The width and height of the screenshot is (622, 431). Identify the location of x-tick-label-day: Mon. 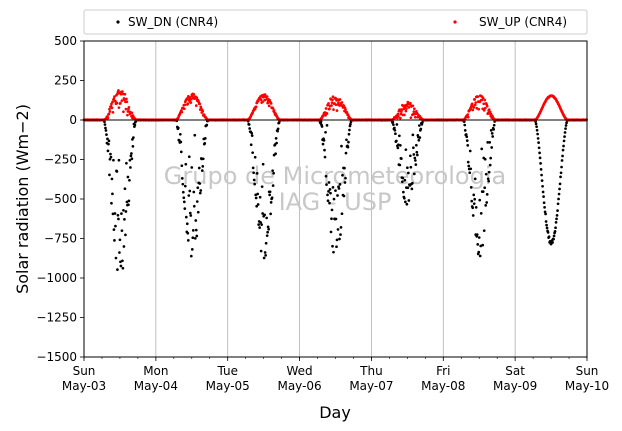
(155, 371).